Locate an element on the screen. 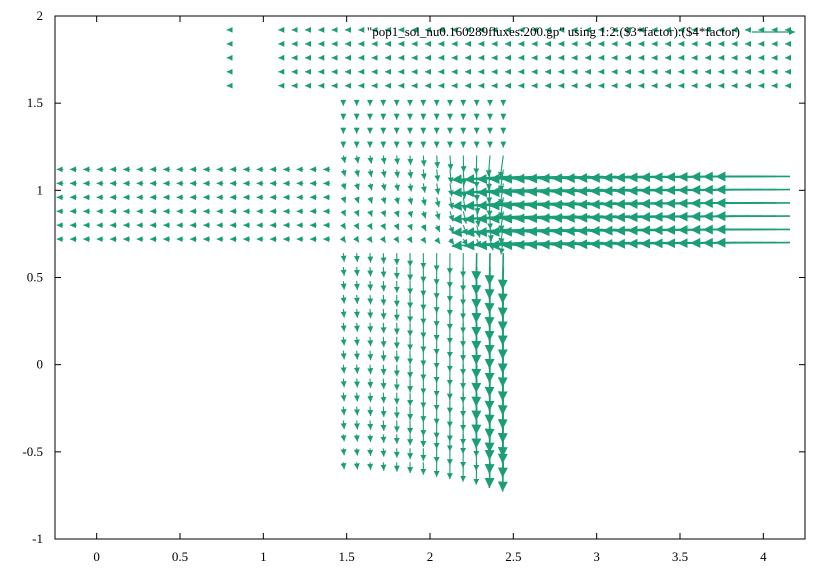  y-tick-label: -0.5 is located at coordinates (32, 451).